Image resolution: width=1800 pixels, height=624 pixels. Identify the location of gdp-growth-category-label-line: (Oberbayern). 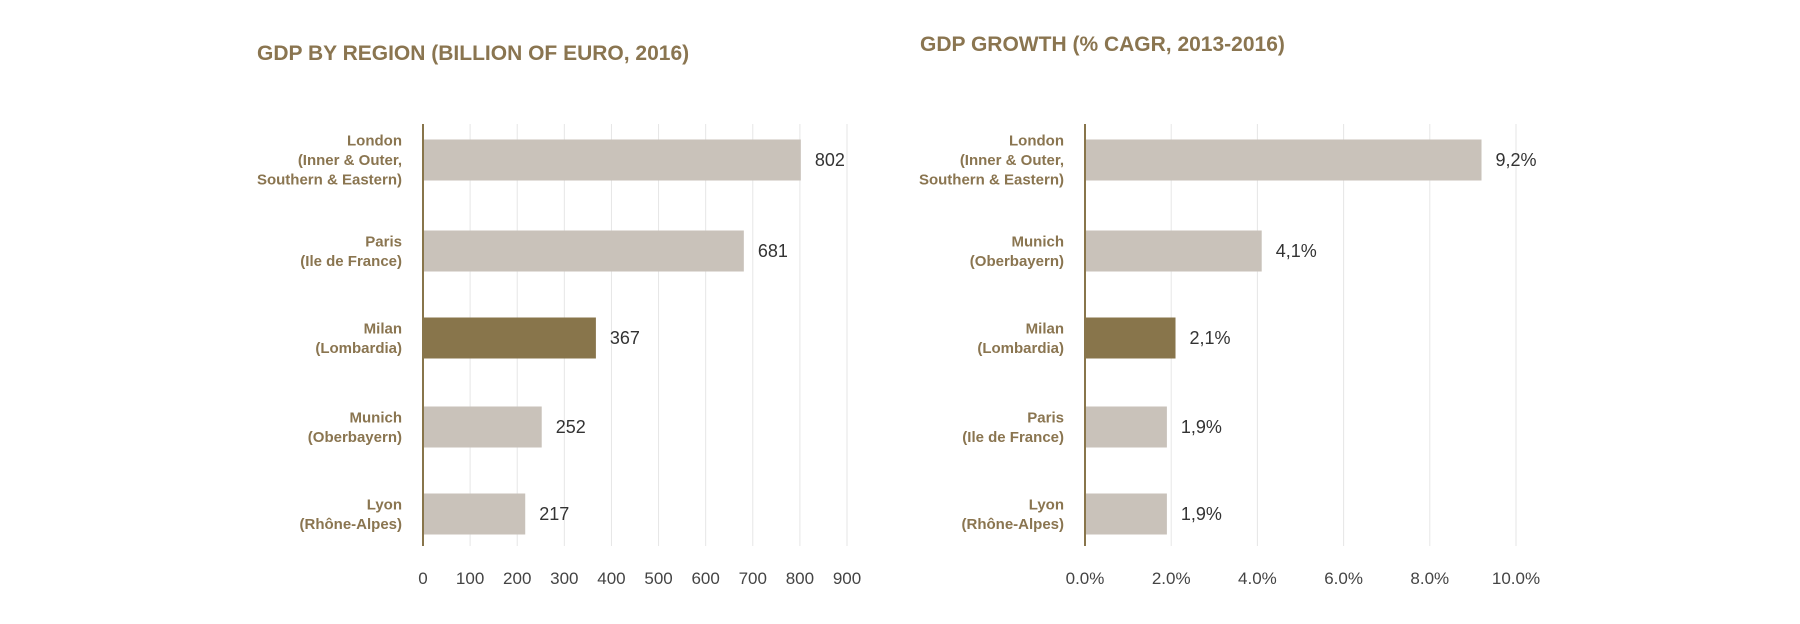
(1017, 261).